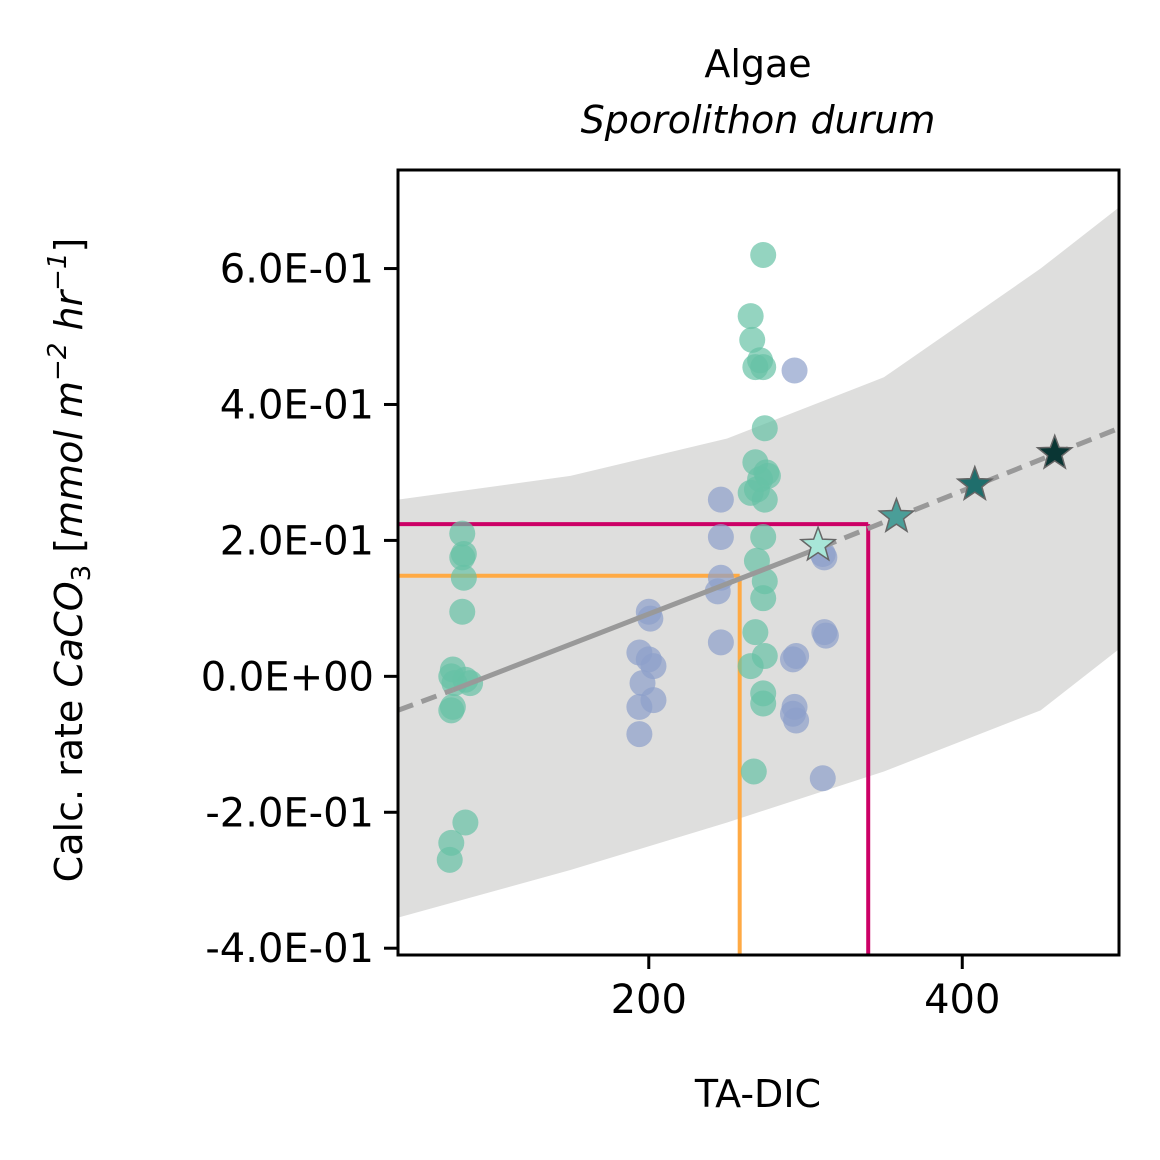  Describe the element at coordinates (69, 459) in the screenshot. I see `y-axis-label-unit-mmol: mmol m` at that location.